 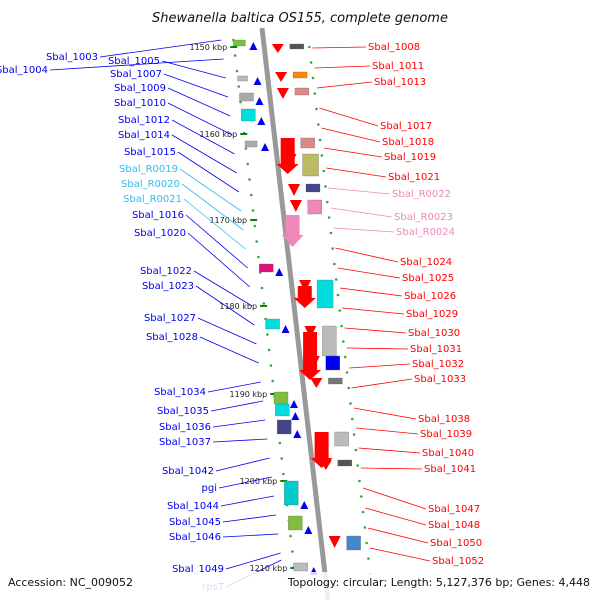 What do you see at coordinates (454, 509) in the screenshot?
I see `right-gene-label: Sbal_1047` at bounding box center [454, 509].